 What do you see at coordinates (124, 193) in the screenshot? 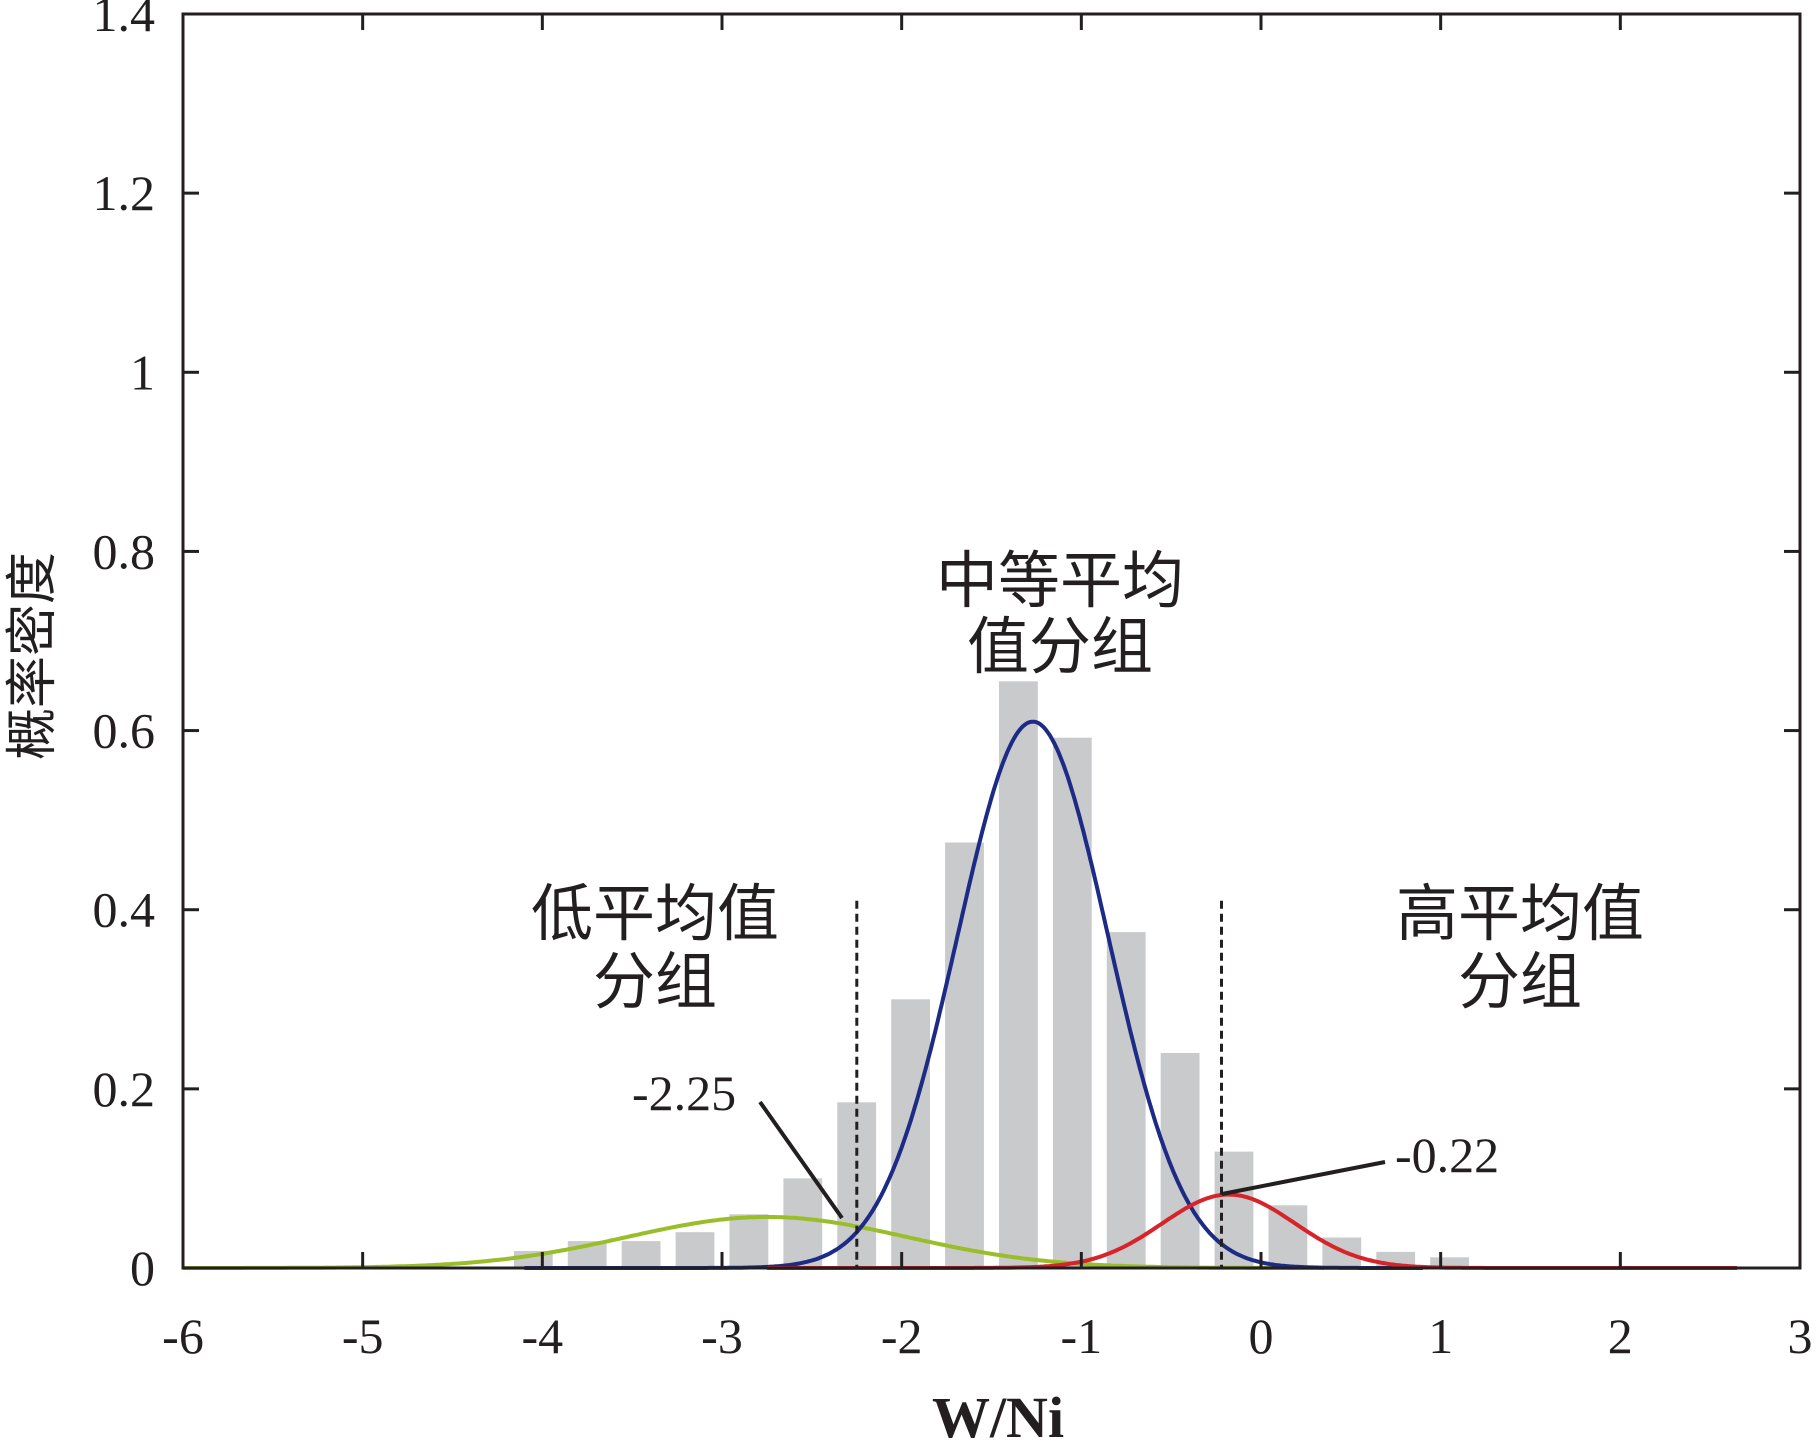
I see `y-tick-label: 1.2` at bounding box center [124, 193].